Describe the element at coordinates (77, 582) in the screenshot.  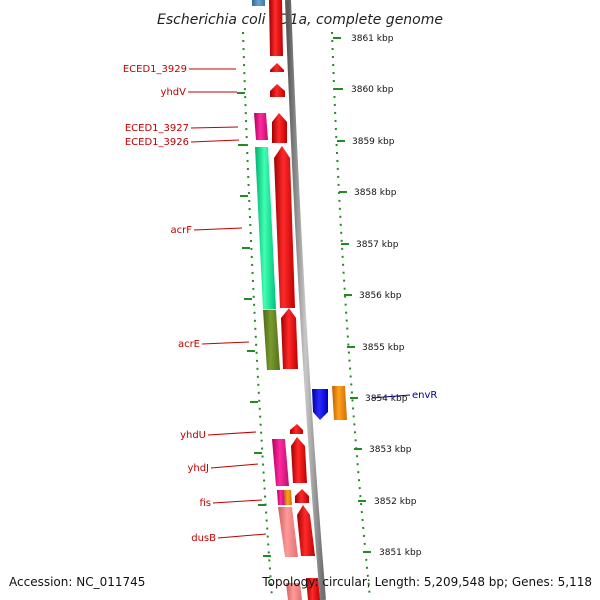
I see `accession-text: Accession: NC_011745` at that location.